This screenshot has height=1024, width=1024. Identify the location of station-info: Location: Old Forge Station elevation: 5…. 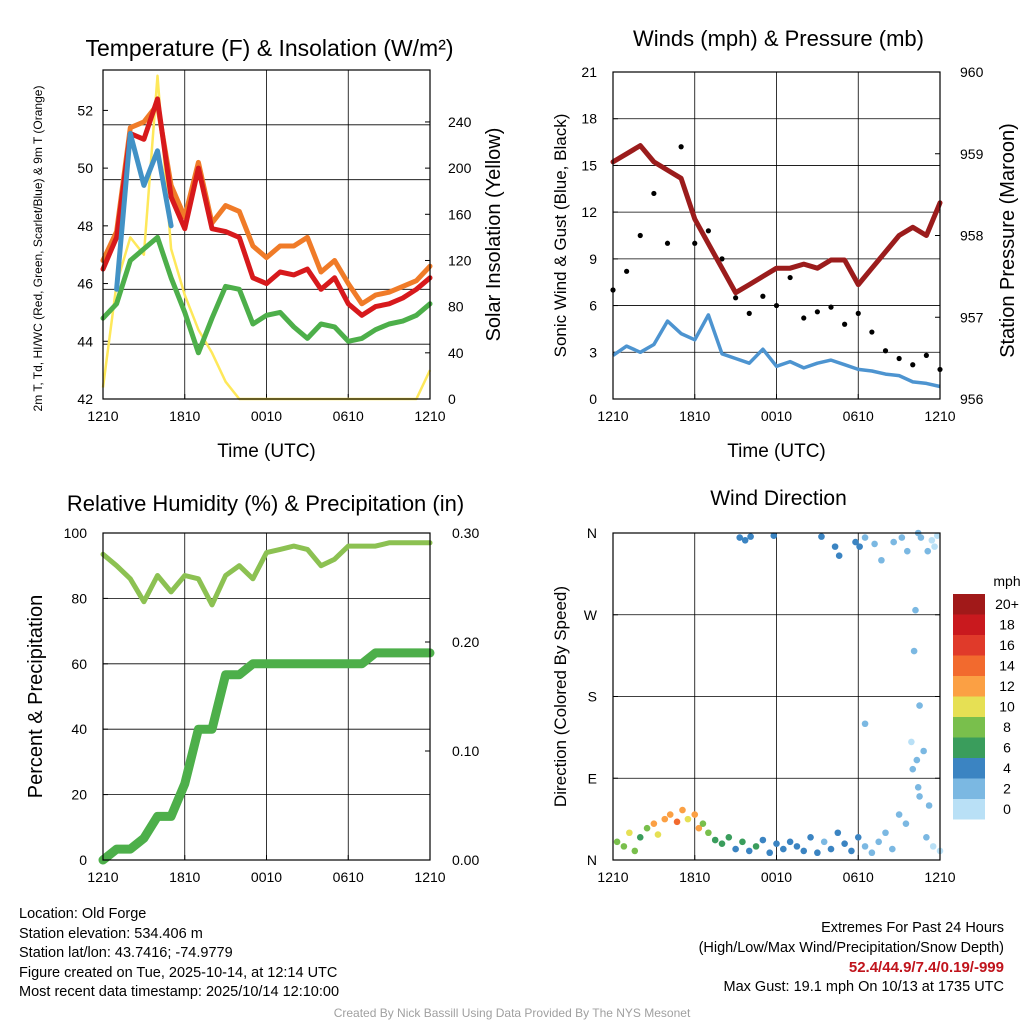
(179, 954).